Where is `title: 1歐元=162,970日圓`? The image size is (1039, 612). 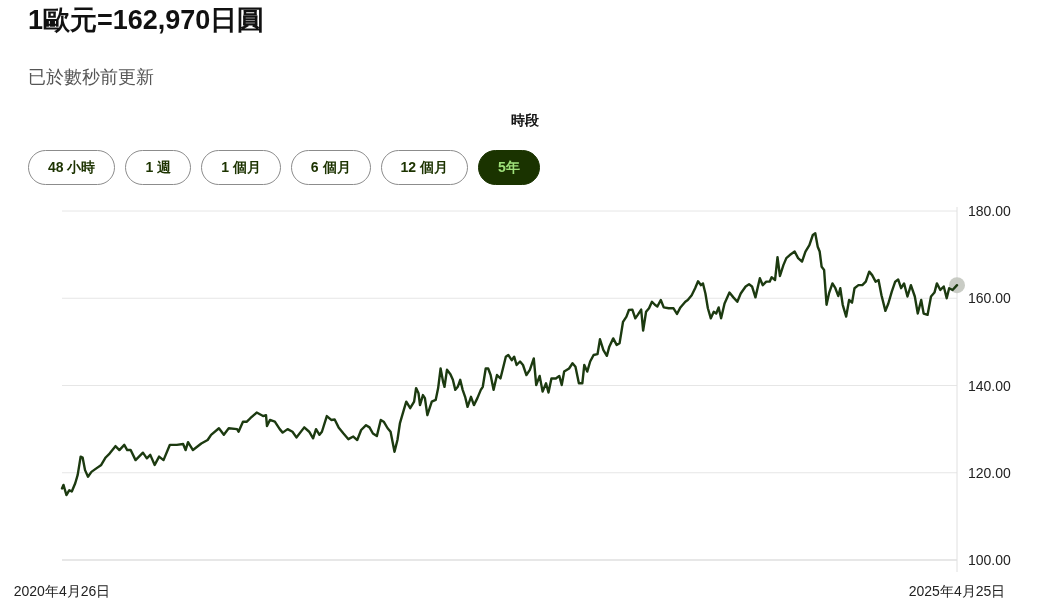 title: 1歐元=162,970日圓 is located at coordinates (146, 20).